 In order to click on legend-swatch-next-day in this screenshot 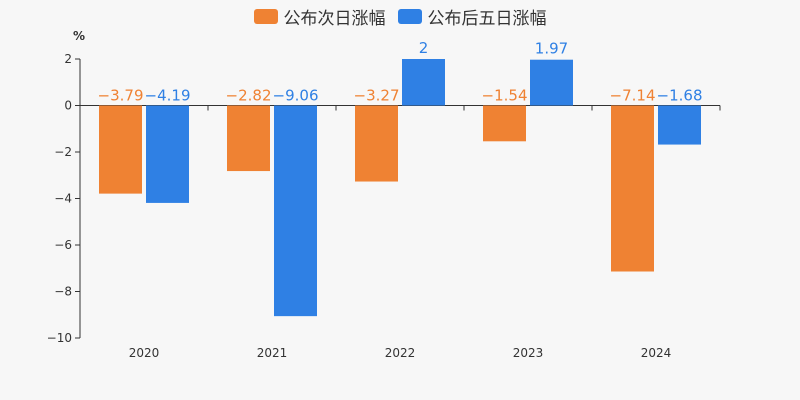, I will do `click(265, 16)`.